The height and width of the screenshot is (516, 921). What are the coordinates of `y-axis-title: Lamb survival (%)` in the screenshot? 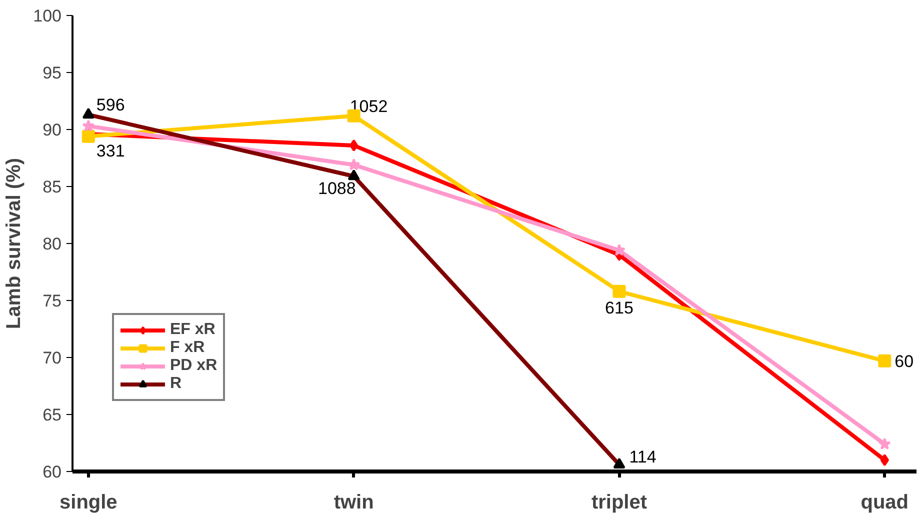 It's located at (14, 244).